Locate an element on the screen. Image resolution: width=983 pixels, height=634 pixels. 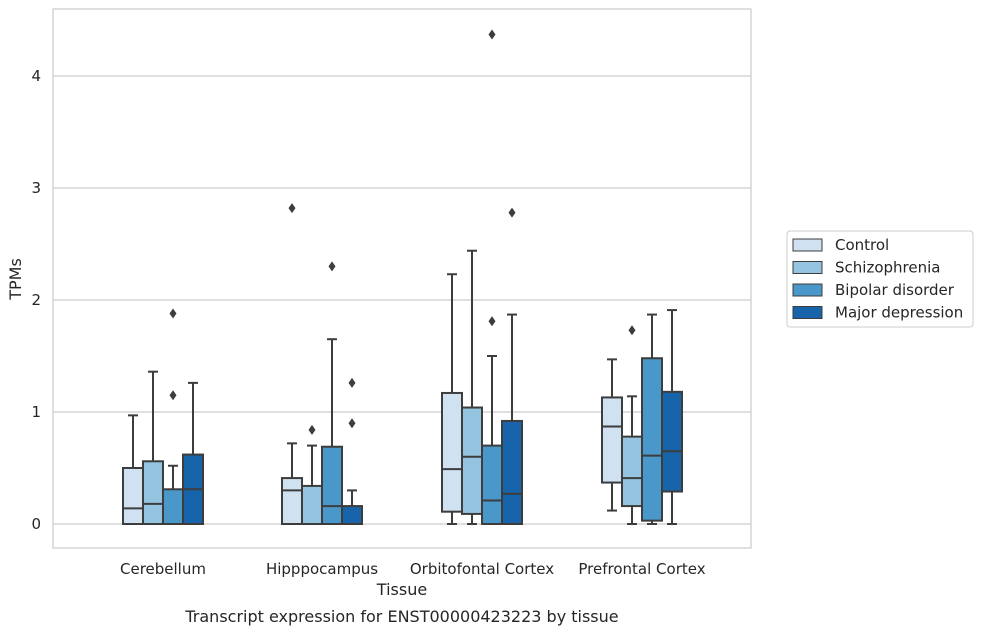
legend-label: Major depression is located at coordinates (899, 313).